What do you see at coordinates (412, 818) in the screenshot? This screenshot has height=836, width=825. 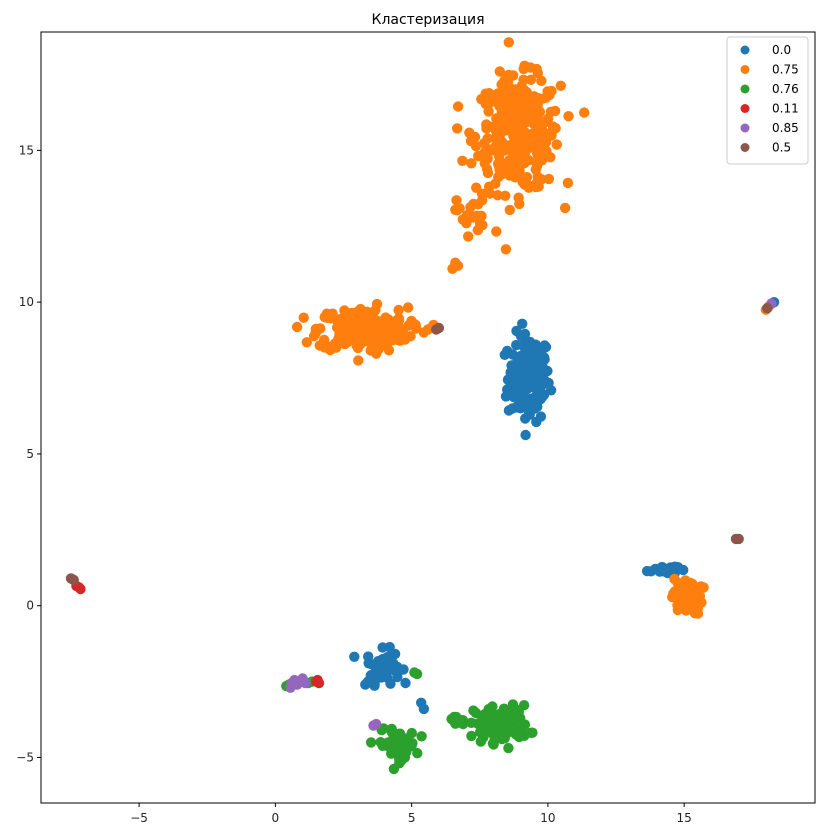 I see `x-tick-label: 5` at bounding box center [412, 818].